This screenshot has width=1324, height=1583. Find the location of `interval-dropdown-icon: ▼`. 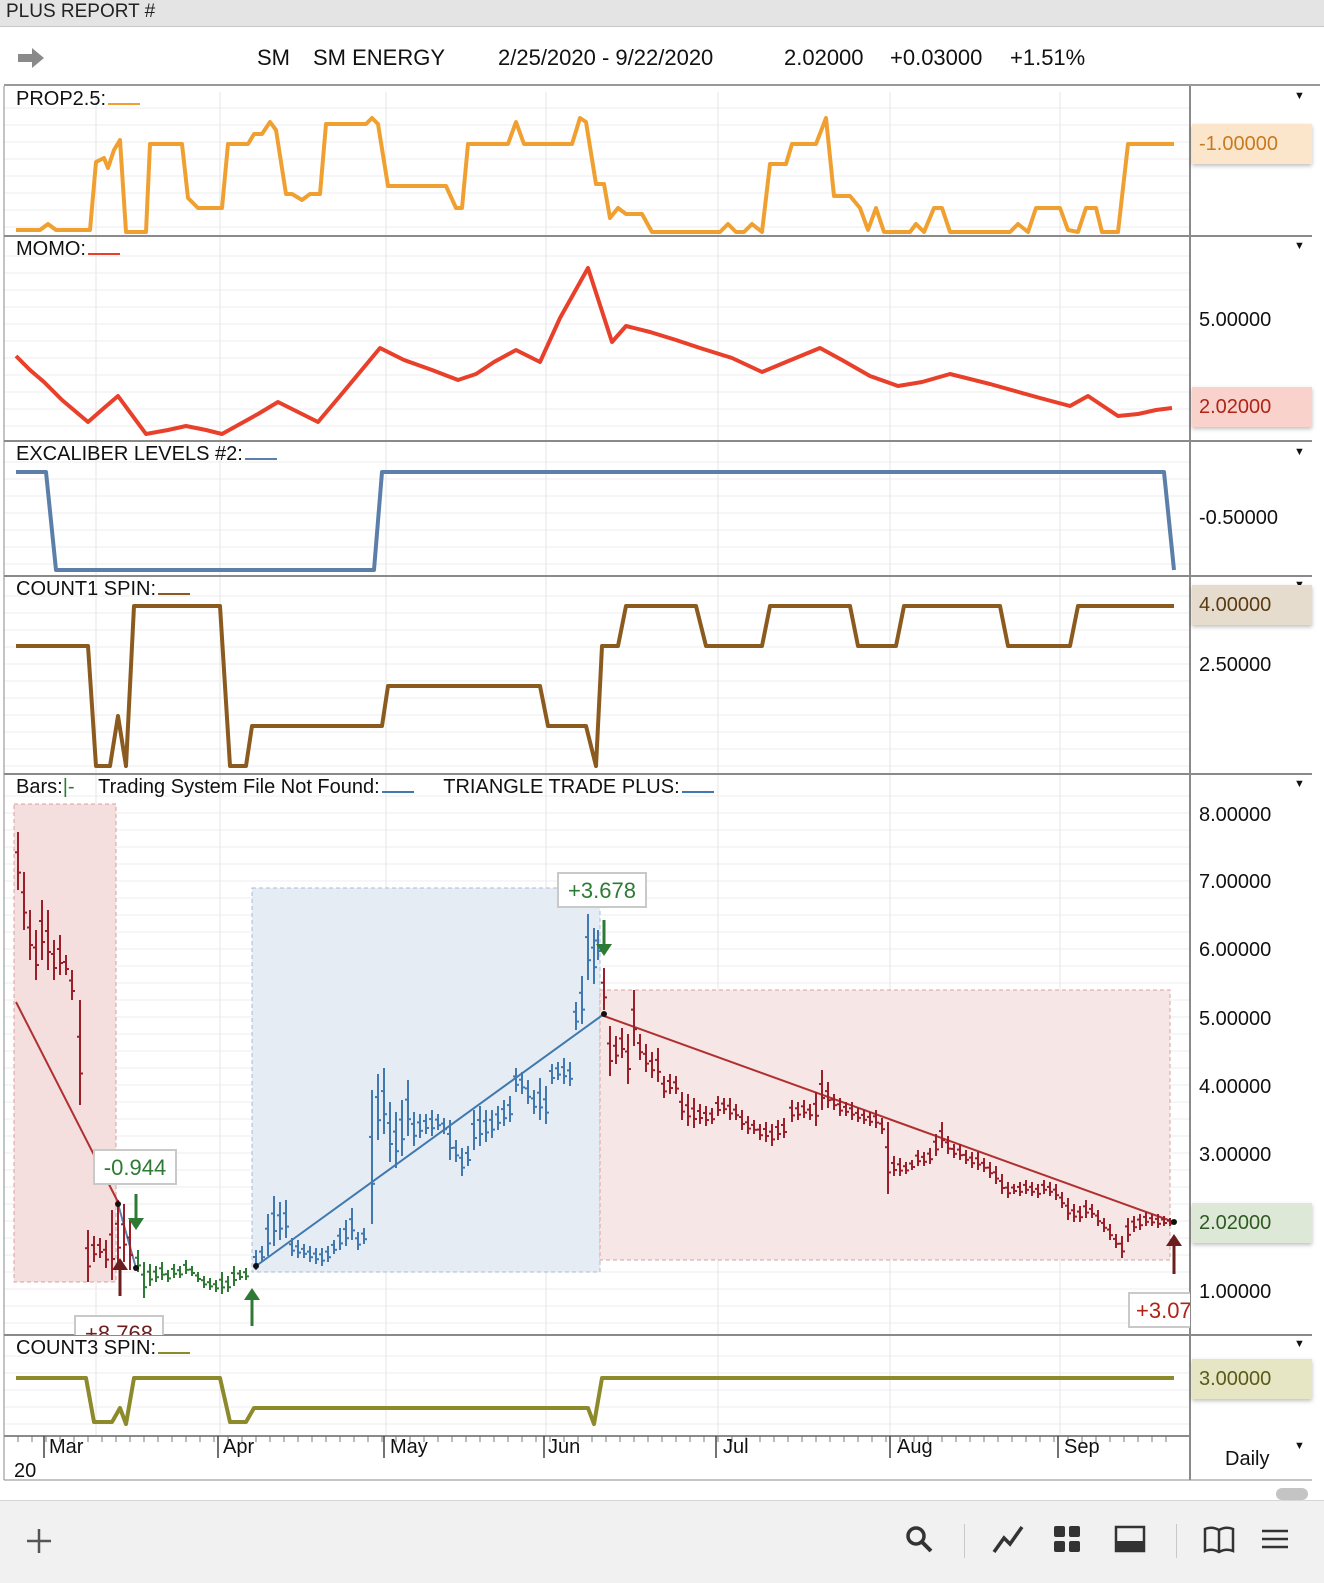

interval-dropdown-icon: ▼ is located at coordinates (1299, 1446).